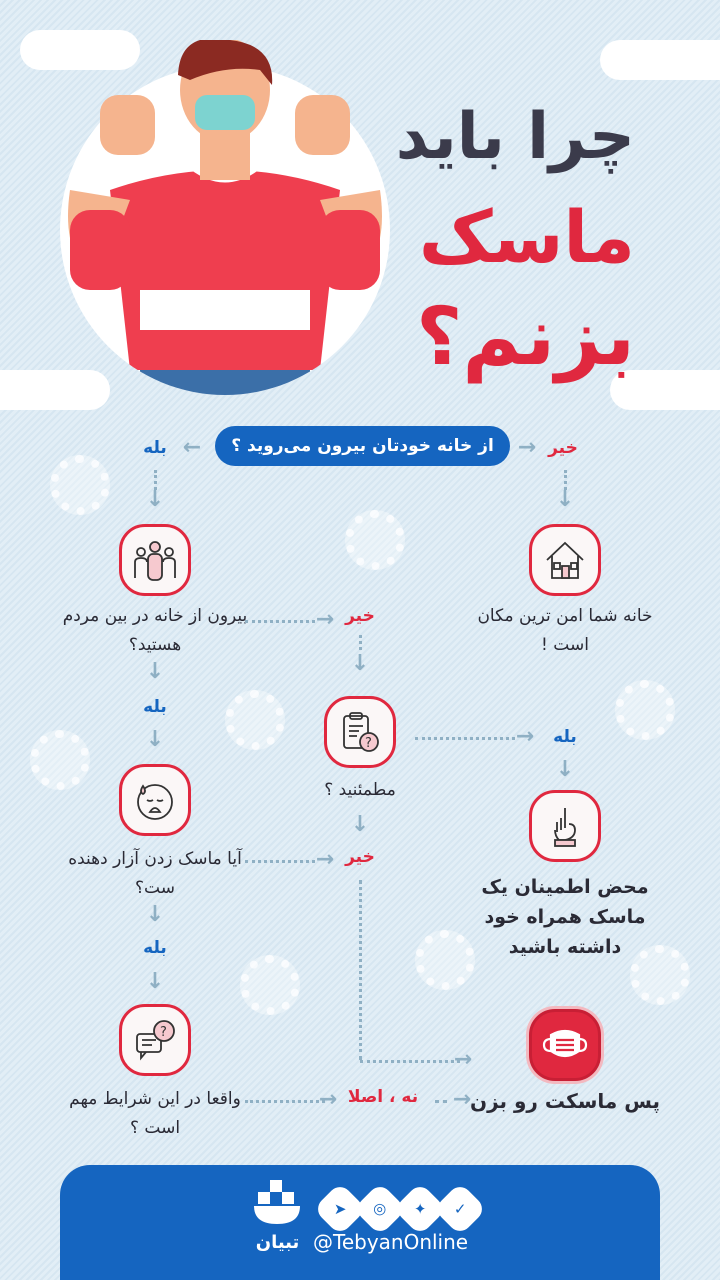 The width and height of the screenshot is (720, 1280). Describe the element at coordinates (565, 1101) in the screenshot. I see `node-wear-mask: پس ماسکت رو بزن` at that location.